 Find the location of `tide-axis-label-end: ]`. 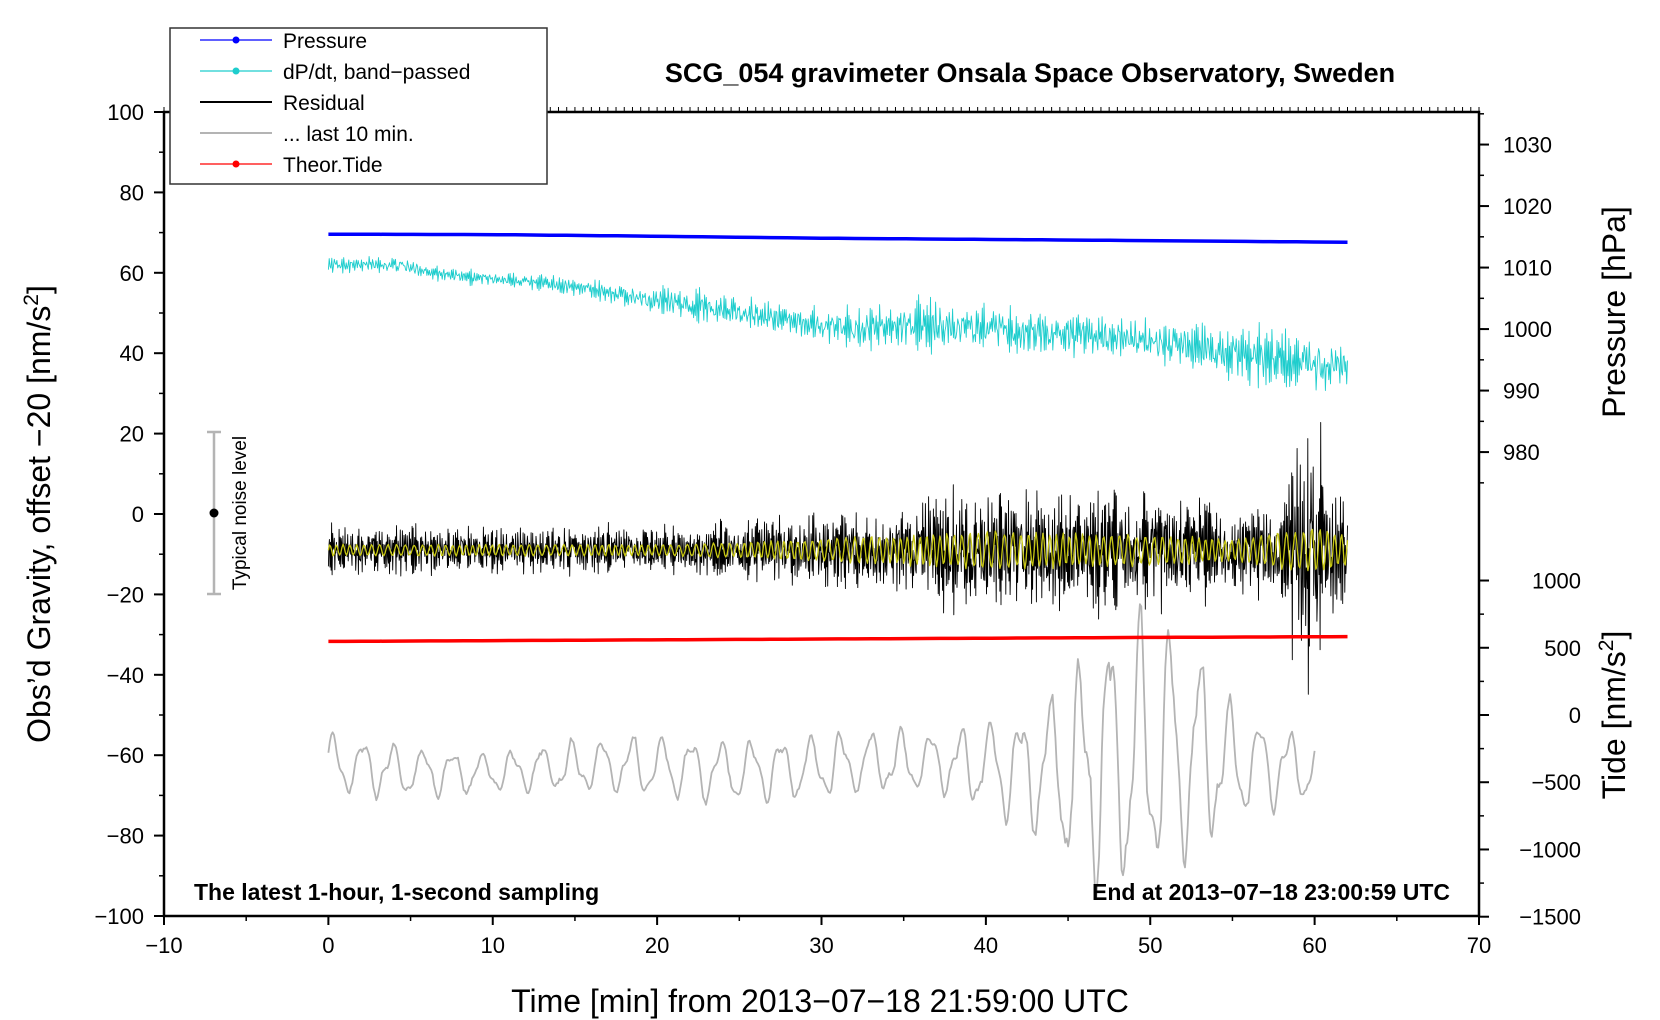

tide-axis-label-end: ] is located at coordinates (1614, 635).